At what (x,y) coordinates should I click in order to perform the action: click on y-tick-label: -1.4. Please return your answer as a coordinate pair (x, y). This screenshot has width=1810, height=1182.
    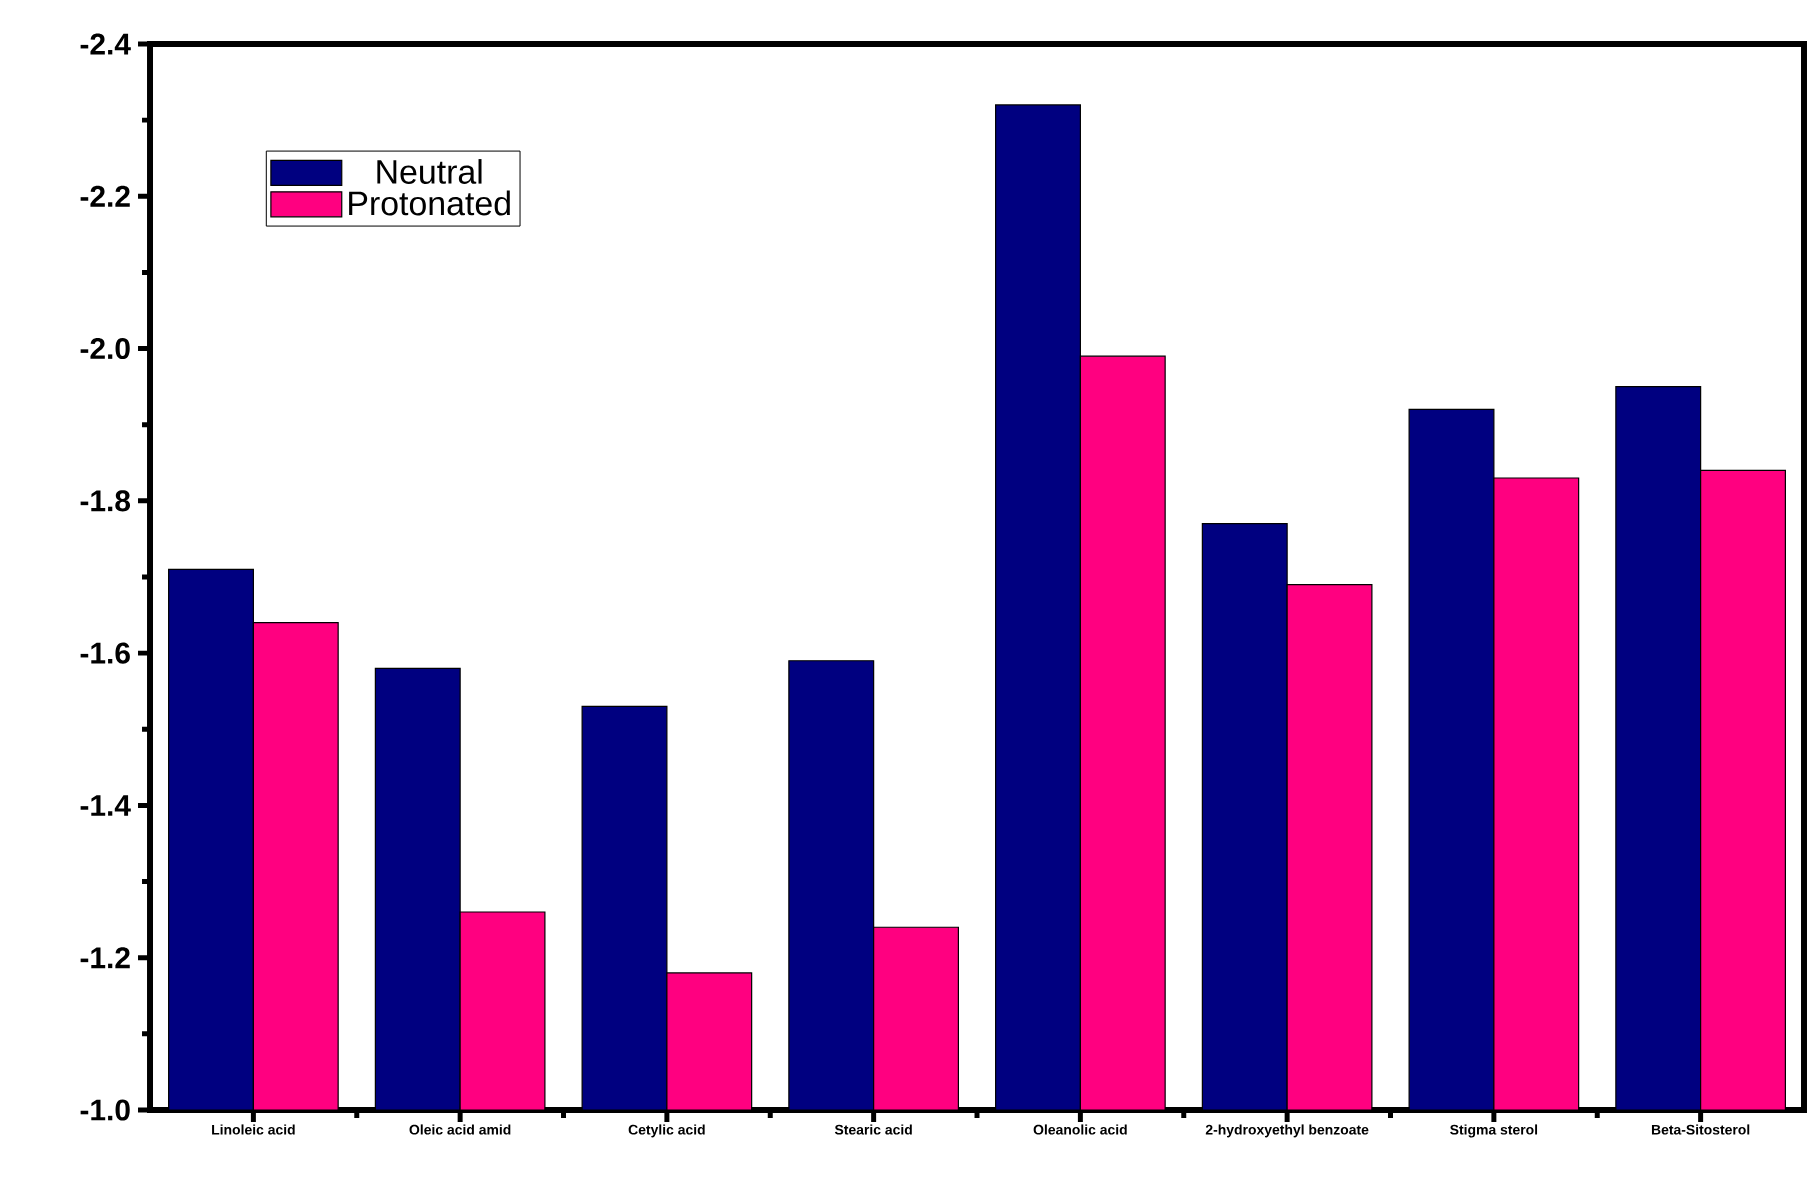
    Looking at the image, I should click on (105, 805).